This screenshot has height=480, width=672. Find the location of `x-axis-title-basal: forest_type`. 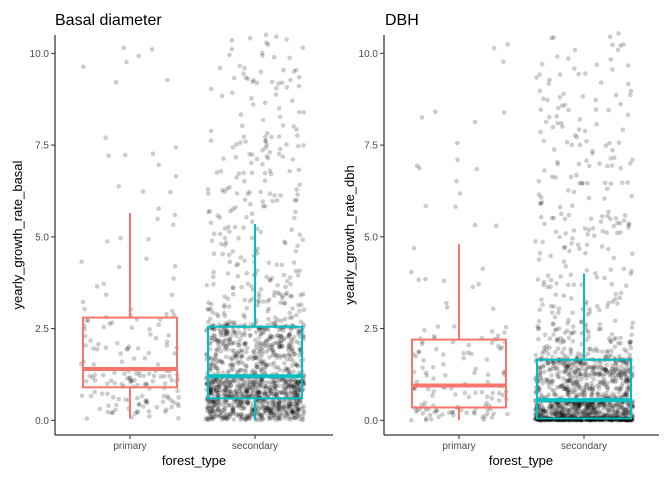

x-axis-title-basal: forest_type is located at coordinates (194, 460).